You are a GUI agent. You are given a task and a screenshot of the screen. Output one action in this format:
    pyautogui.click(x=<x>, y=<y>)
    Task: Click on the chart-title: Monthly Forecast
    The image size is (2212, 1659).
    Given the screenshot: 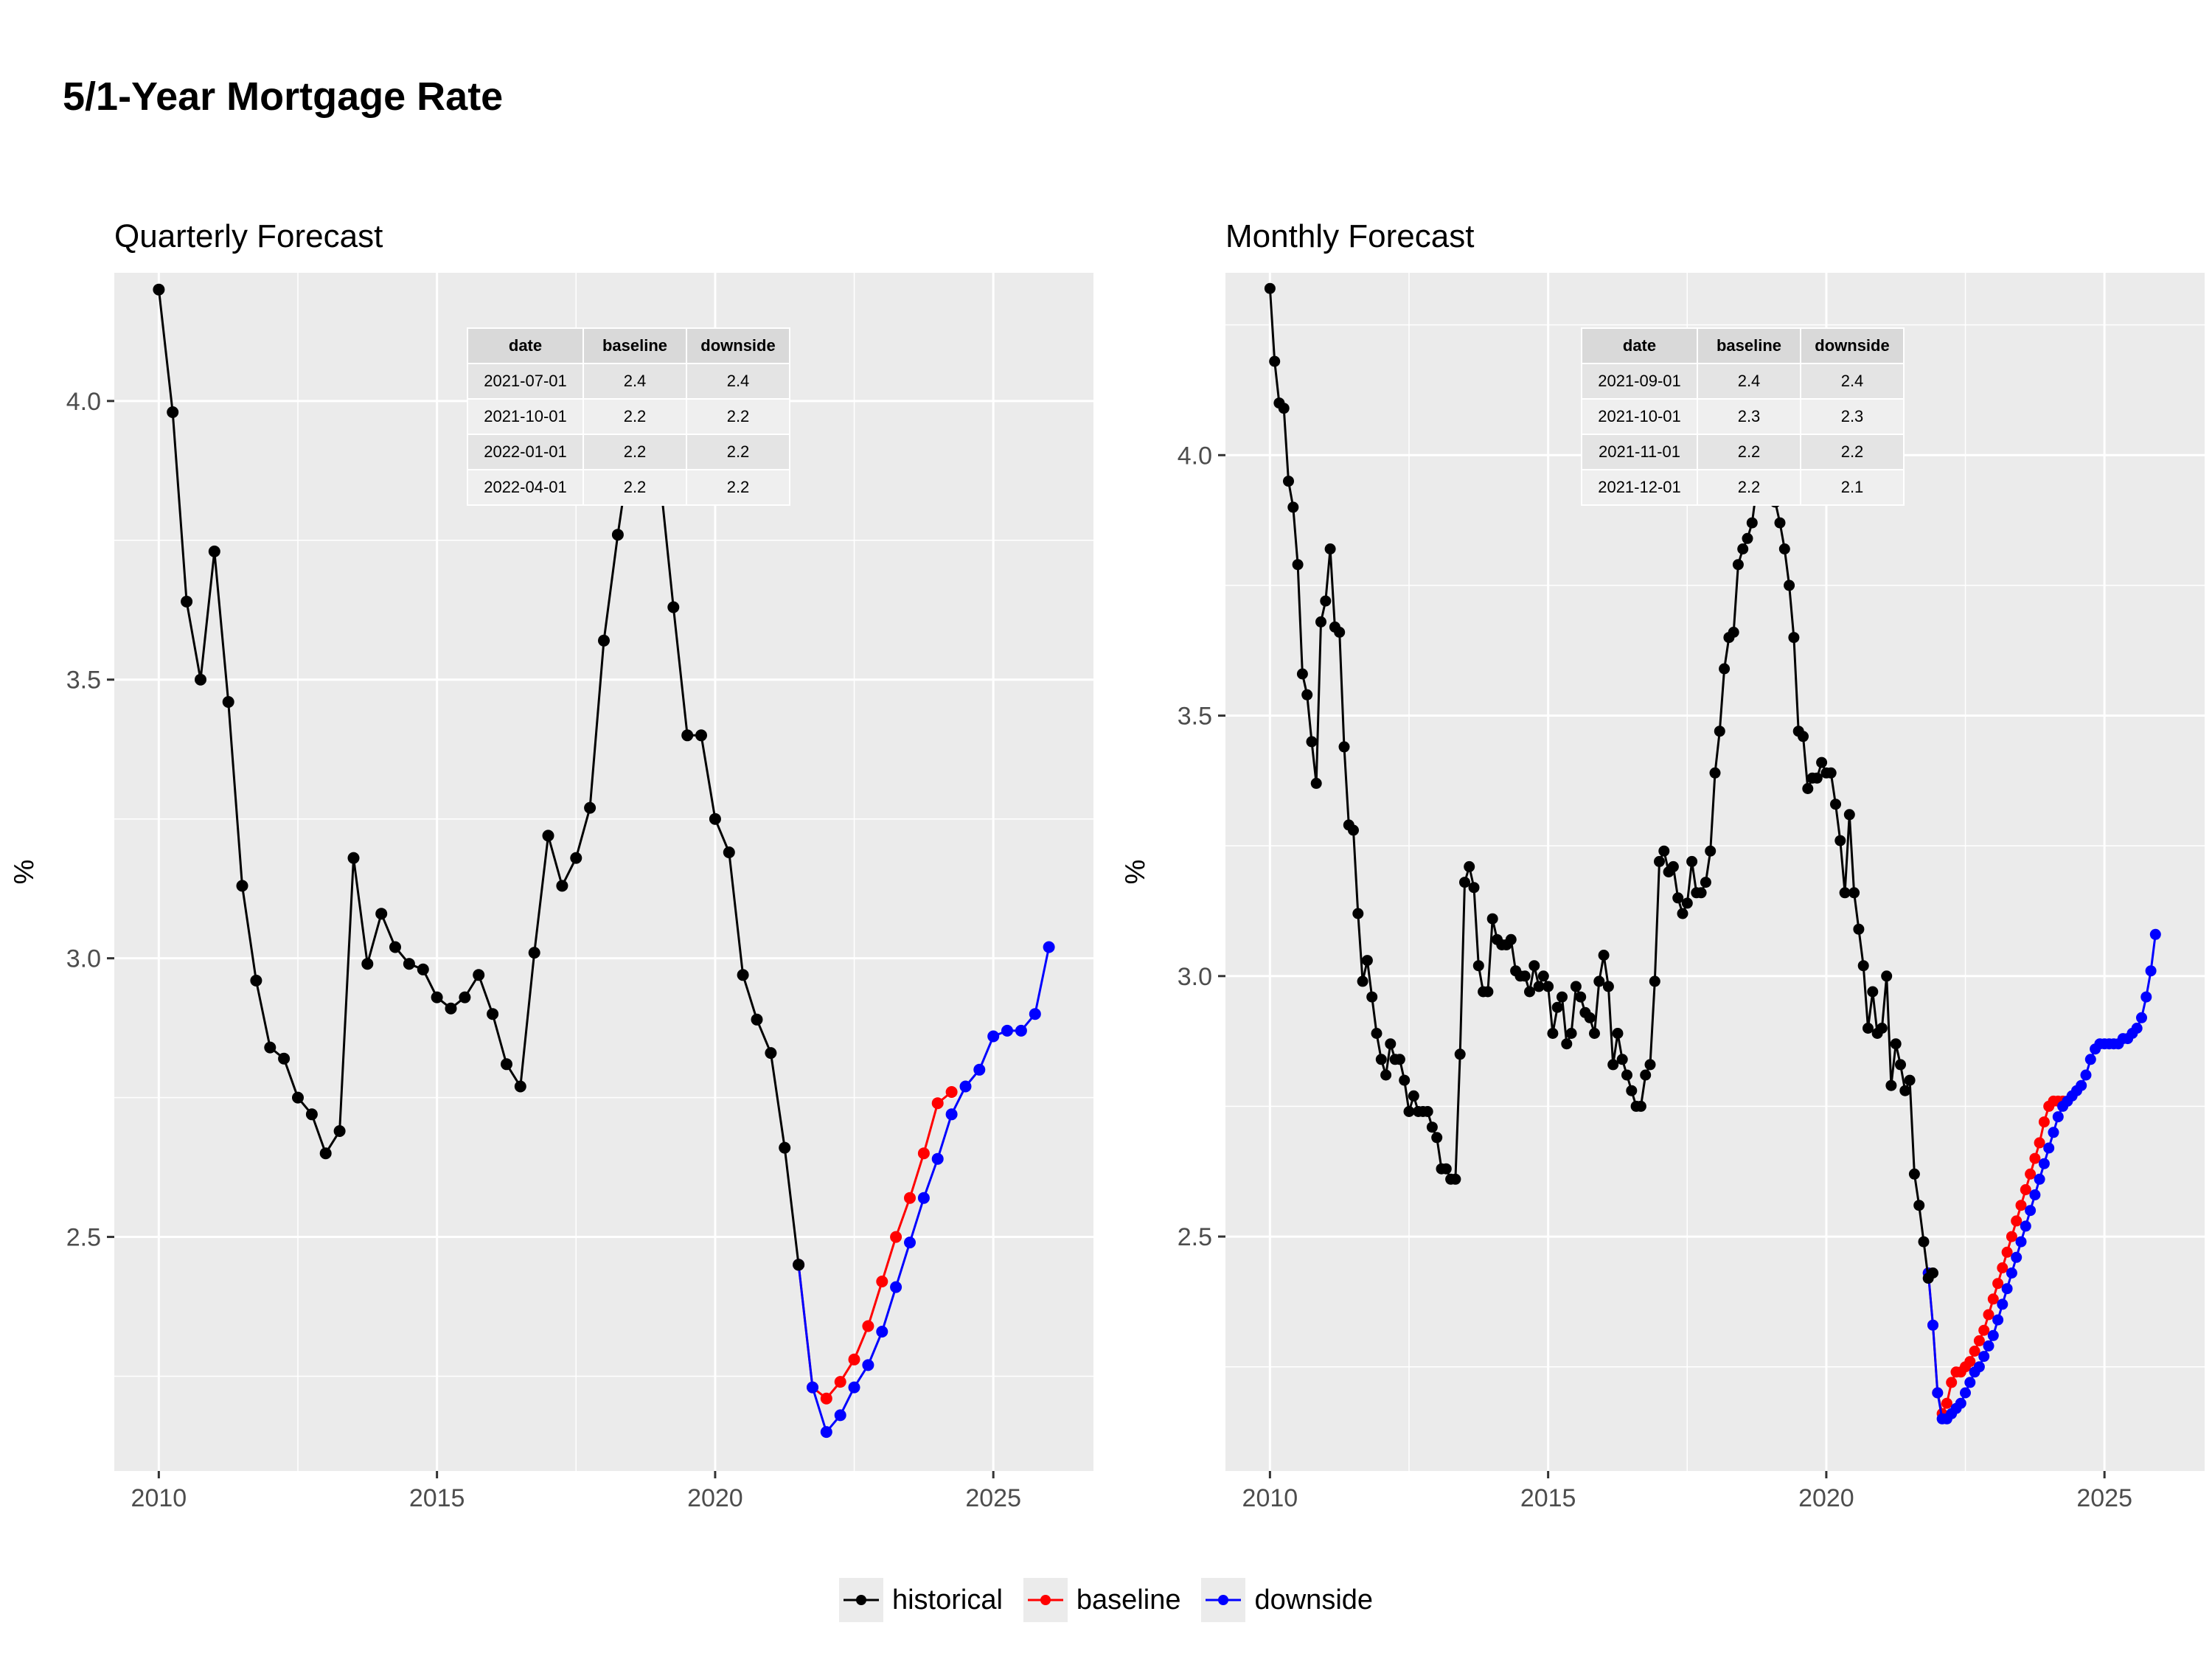 What is the action you would take?
    pyautogui.click(x=1349, y=236)
    